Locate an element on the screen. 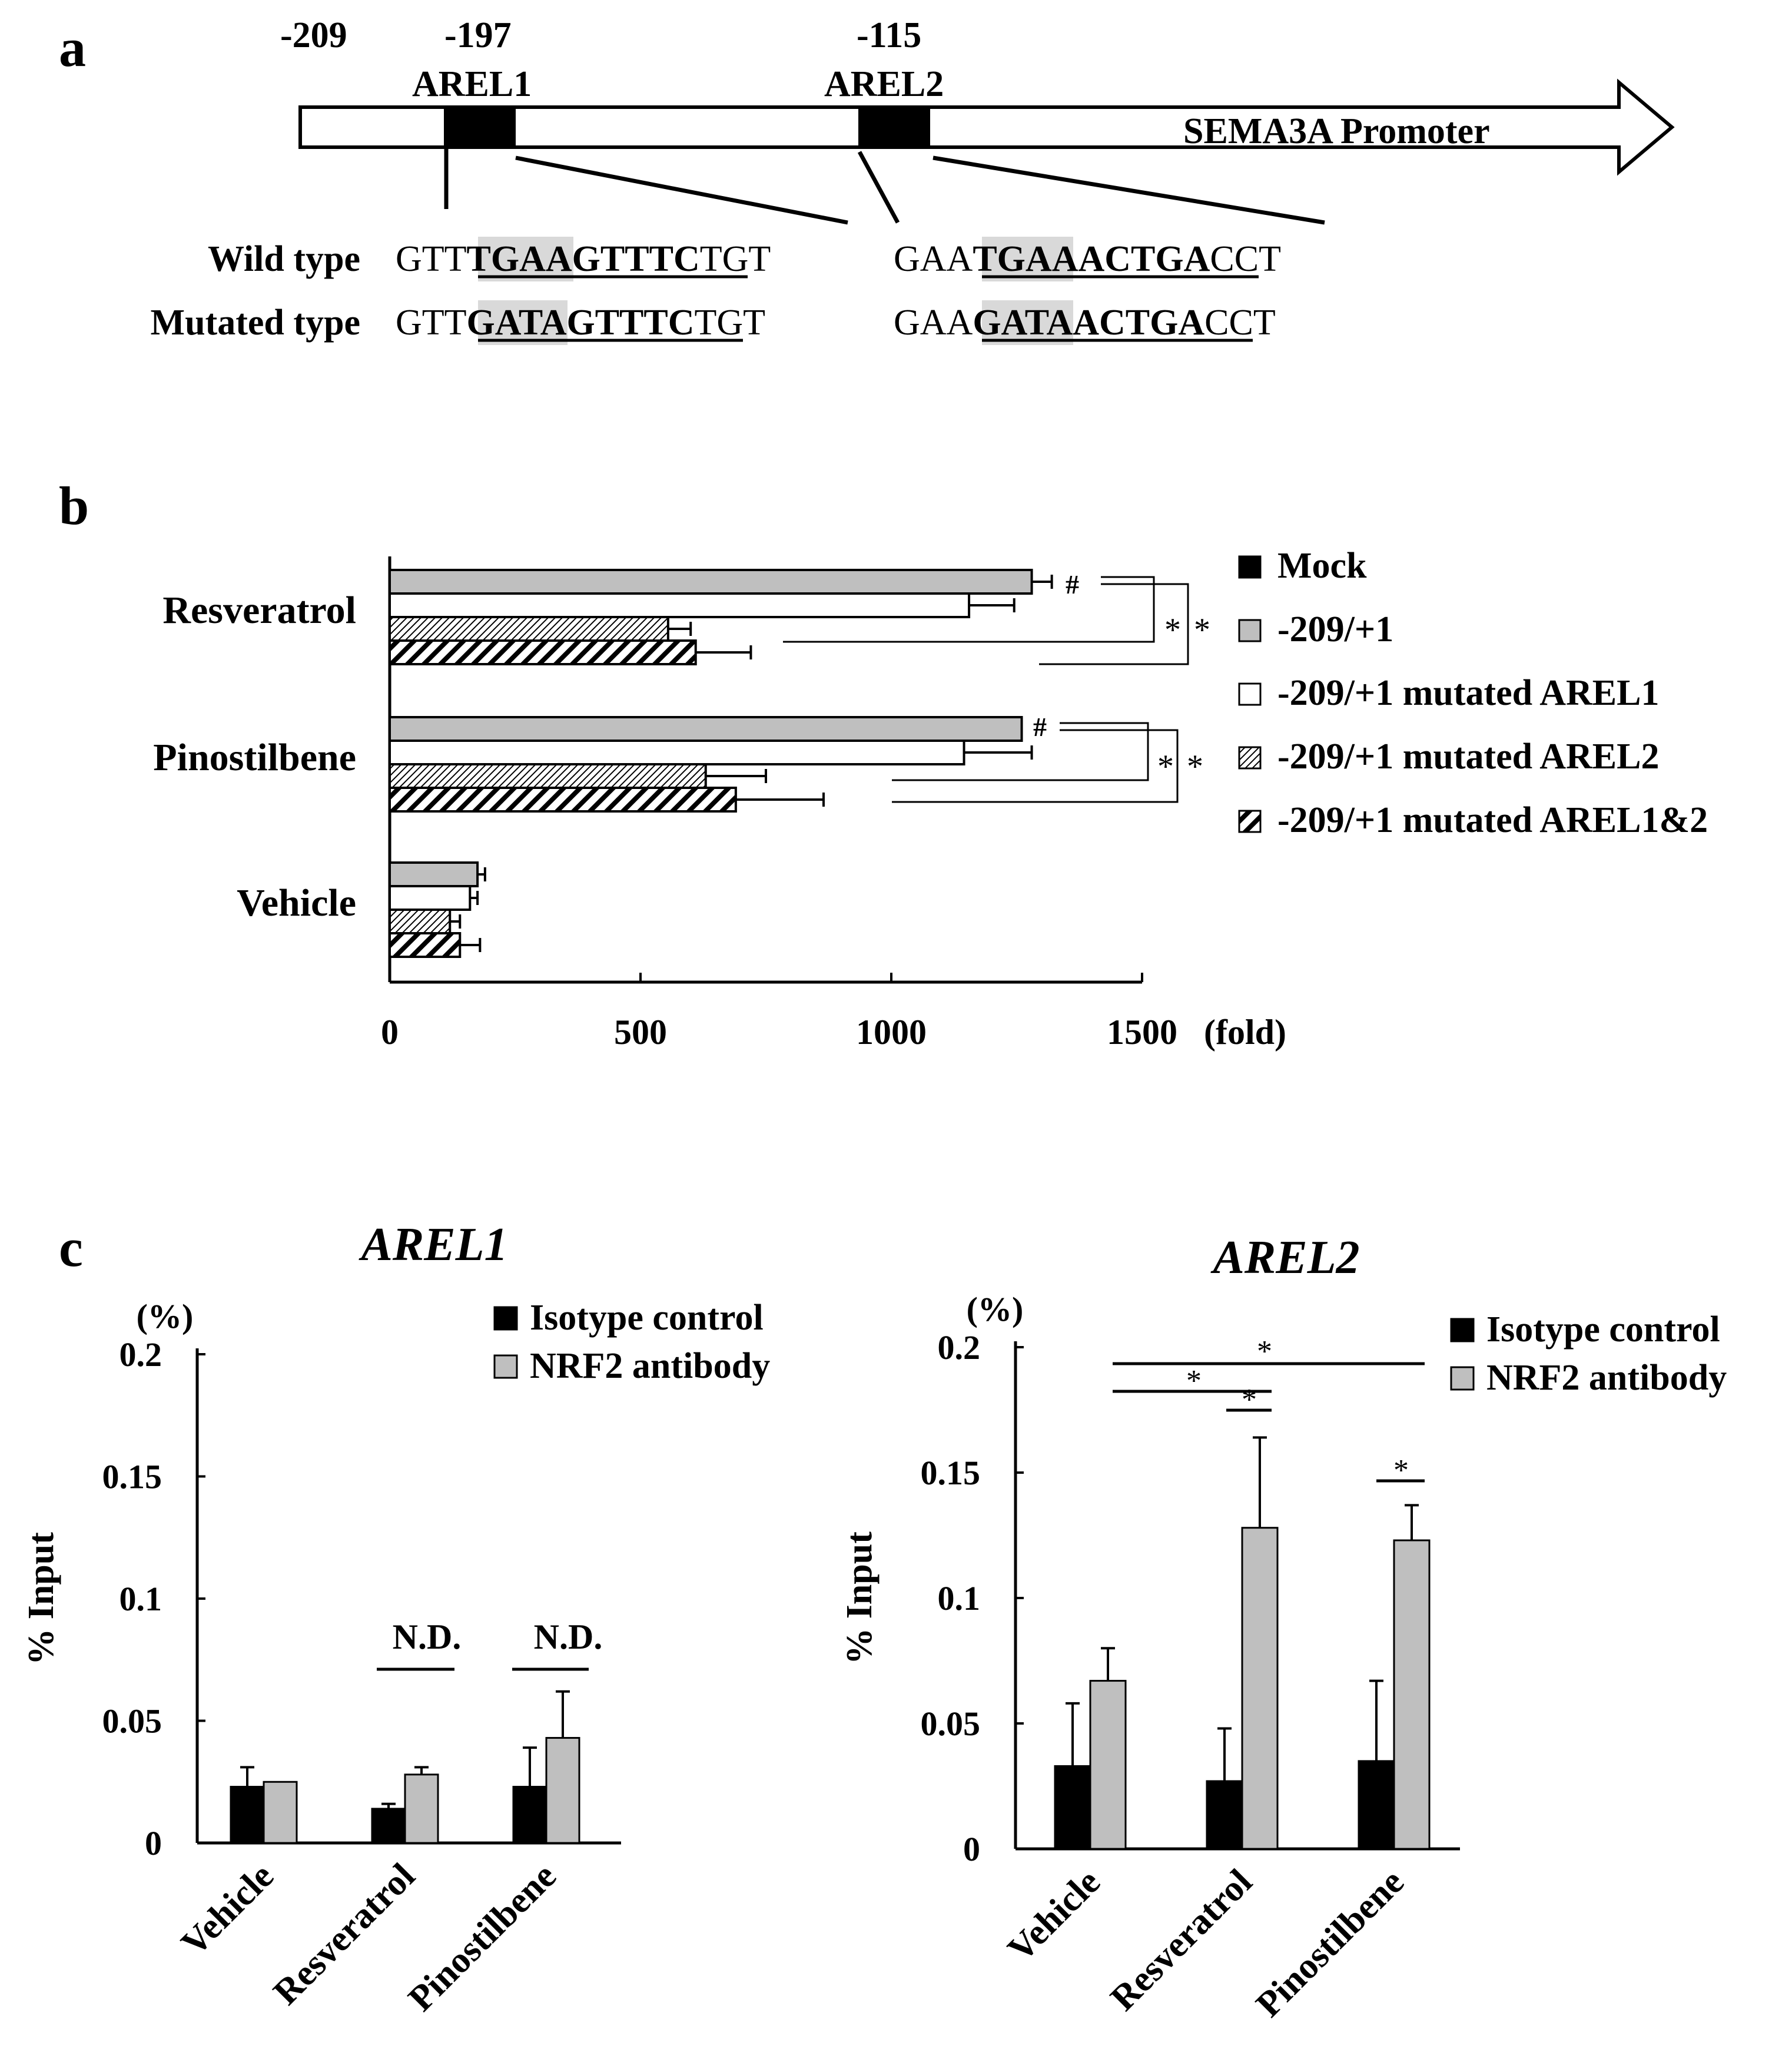  panel-a-label: a is located at coordinates (72, 48).